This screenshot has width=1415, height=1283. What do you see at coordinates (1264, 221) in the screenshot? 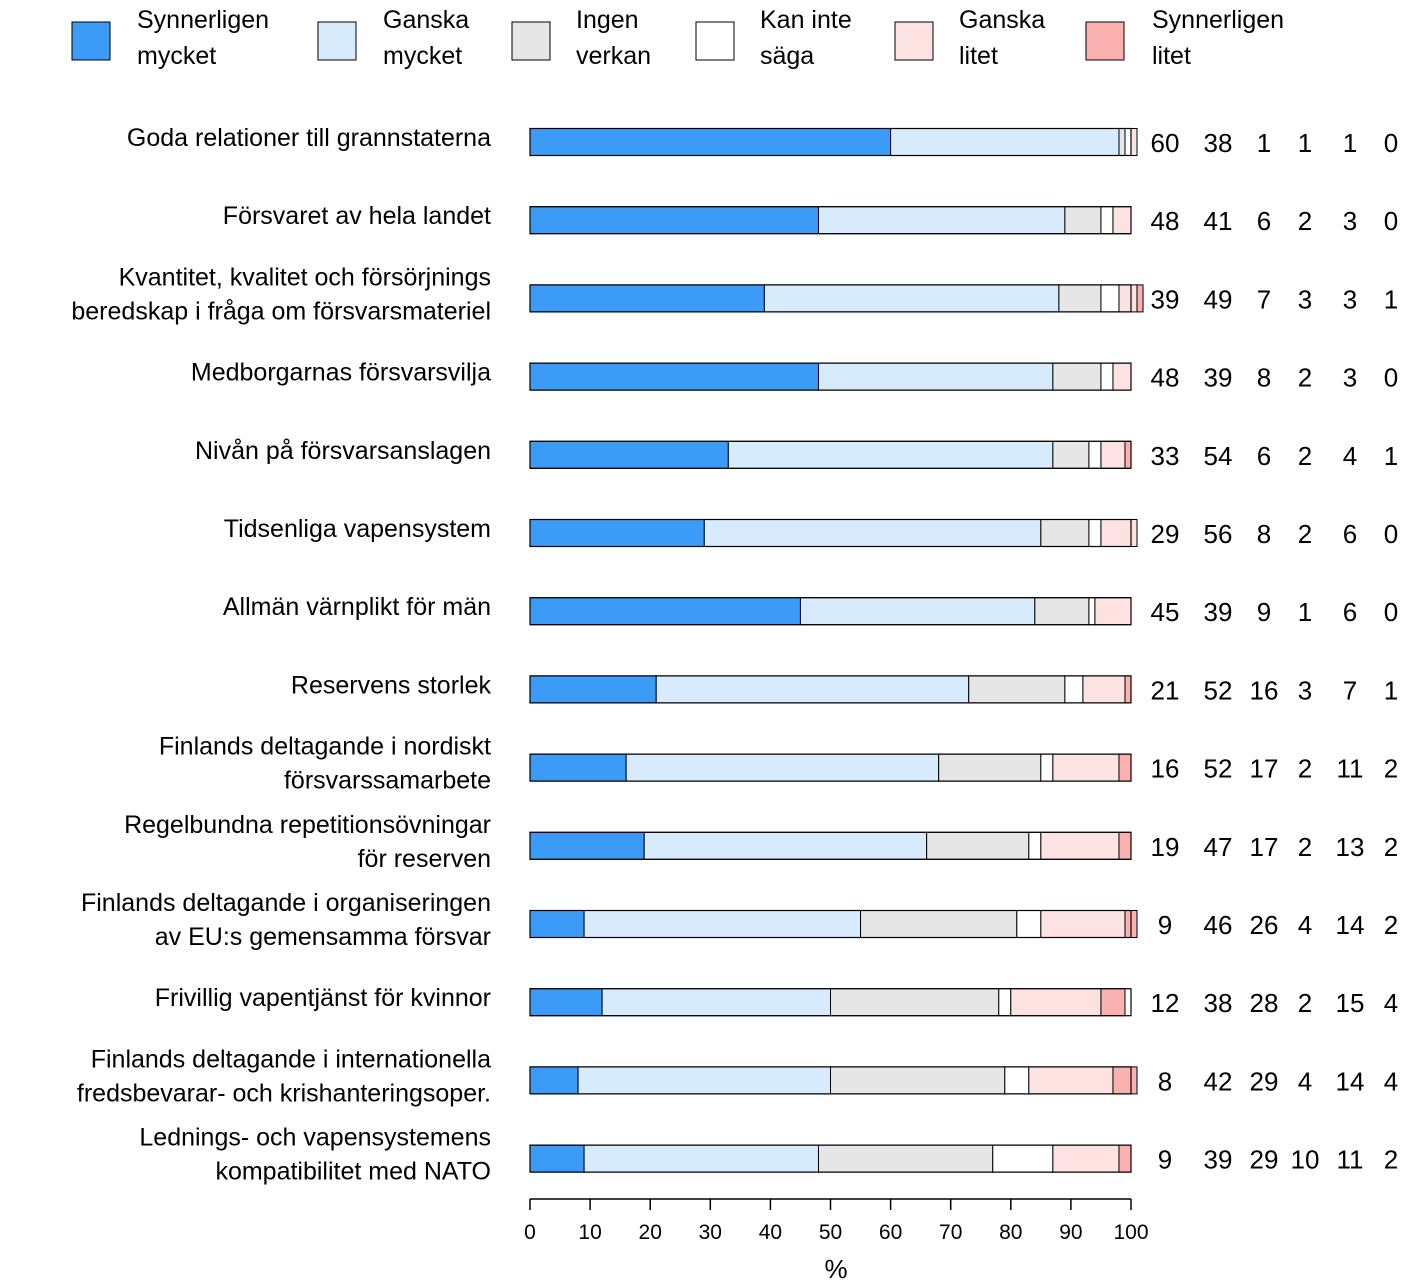
I see `value-label: 6` at bounding box center [1264, 221].